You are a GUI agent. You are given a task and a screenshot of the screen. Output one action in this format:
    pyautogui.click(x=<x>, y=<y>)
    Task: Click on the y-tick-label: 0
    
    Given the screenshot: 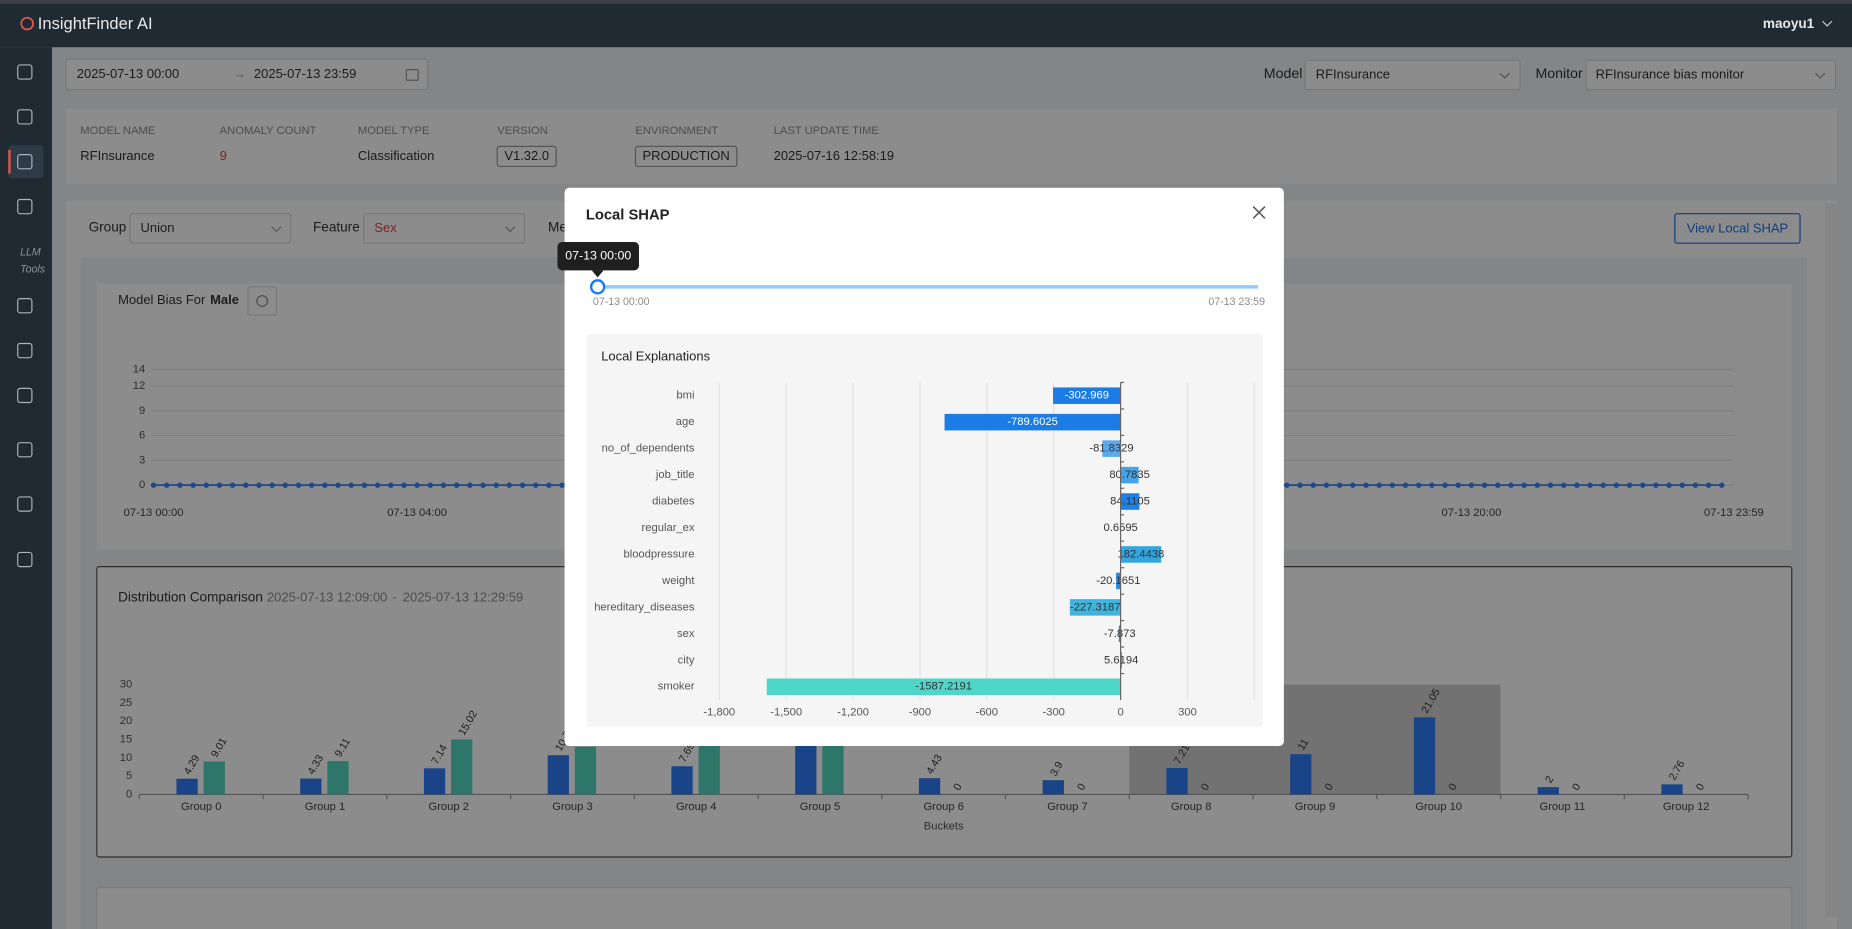 What is the action you would take?
    pyautogui.click(x=142, y=485)
    